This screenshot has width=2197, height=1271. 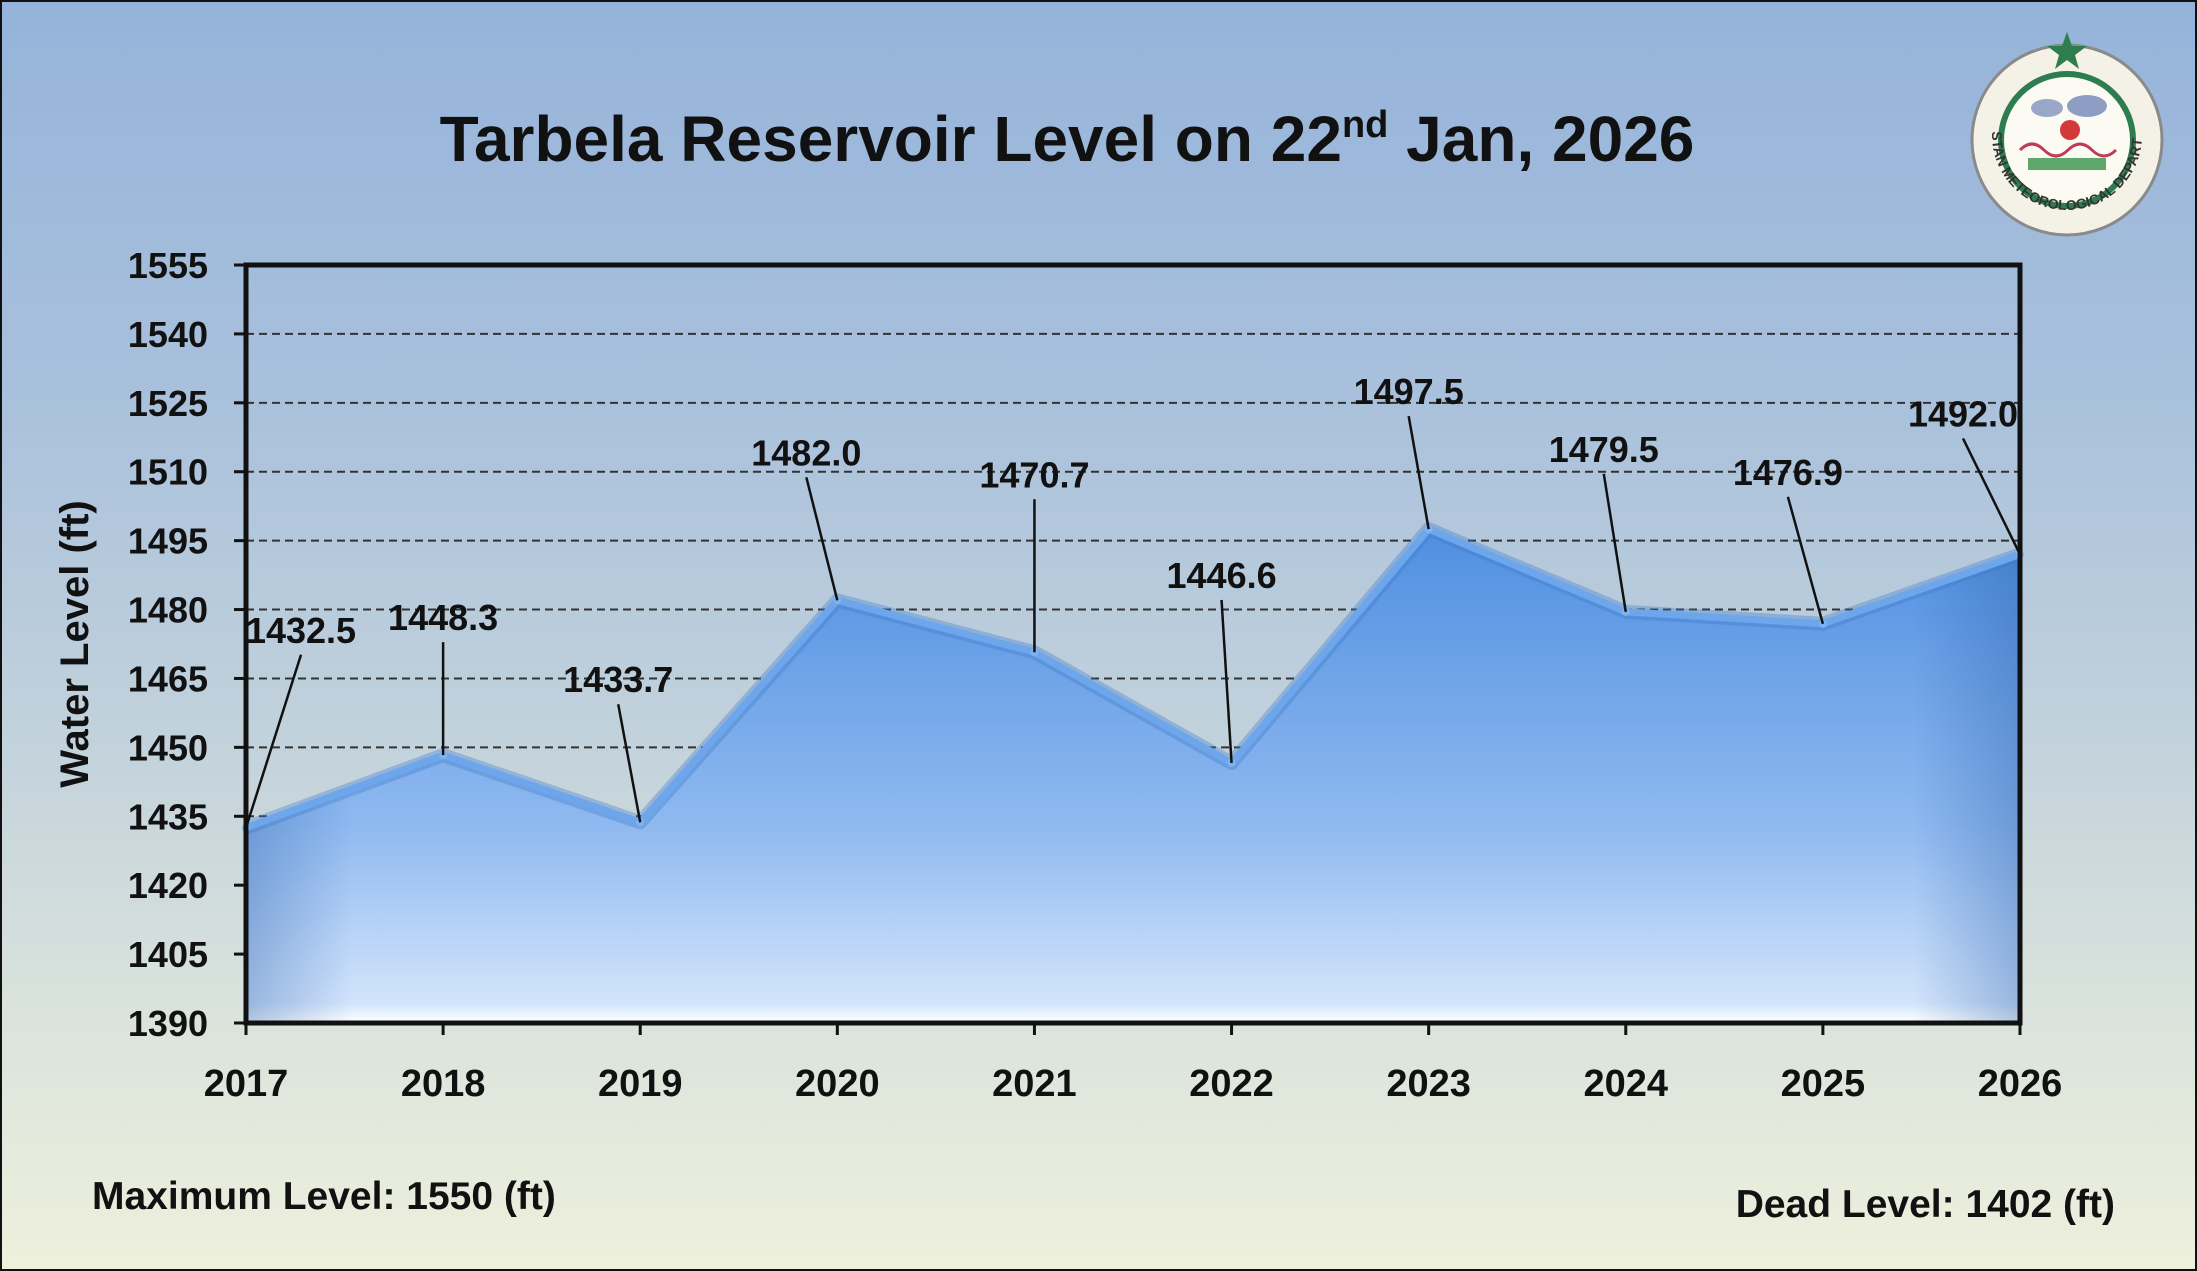 What do you see at coordinates (1034, 474) in the screenshot?
I see `data-label: 1470.7` at bounding box center [1034, 474].